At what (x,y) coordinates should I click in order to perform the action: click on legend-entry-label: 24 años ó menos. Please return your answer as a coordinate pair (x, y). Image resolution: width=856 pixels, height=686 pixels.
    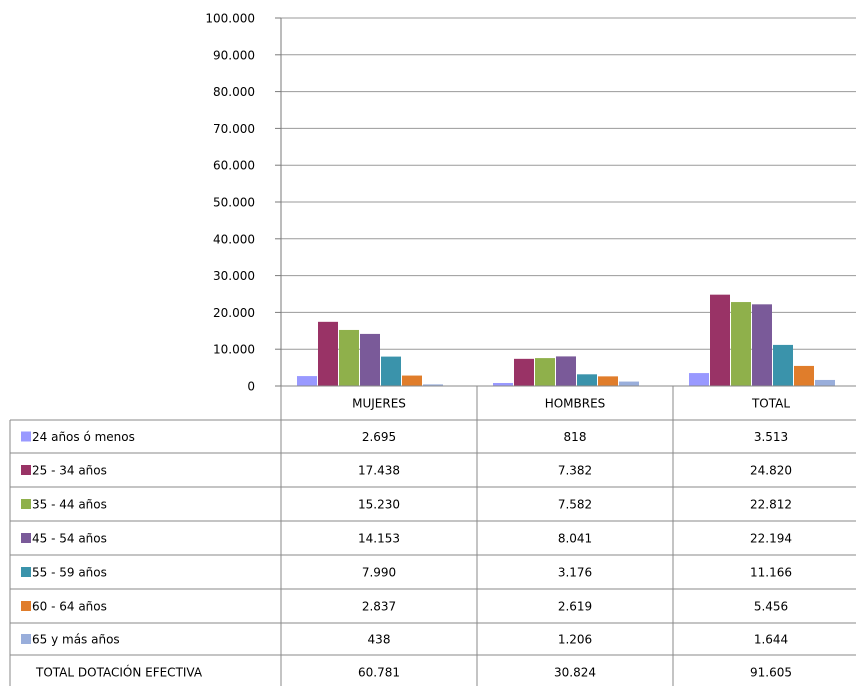
    Looking at the image, I should click on (83, 437).